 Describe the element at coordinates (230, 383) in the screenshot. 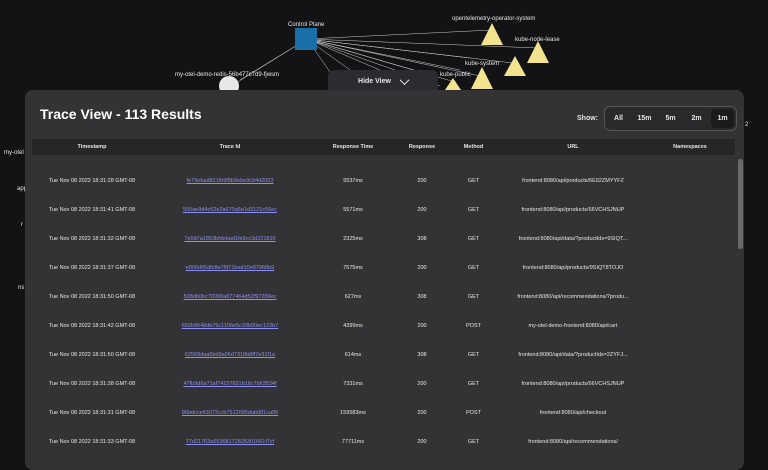

I see `cell-trace-id-link: 47fb9d6a71af74157831b16c7b63524f` at that location.